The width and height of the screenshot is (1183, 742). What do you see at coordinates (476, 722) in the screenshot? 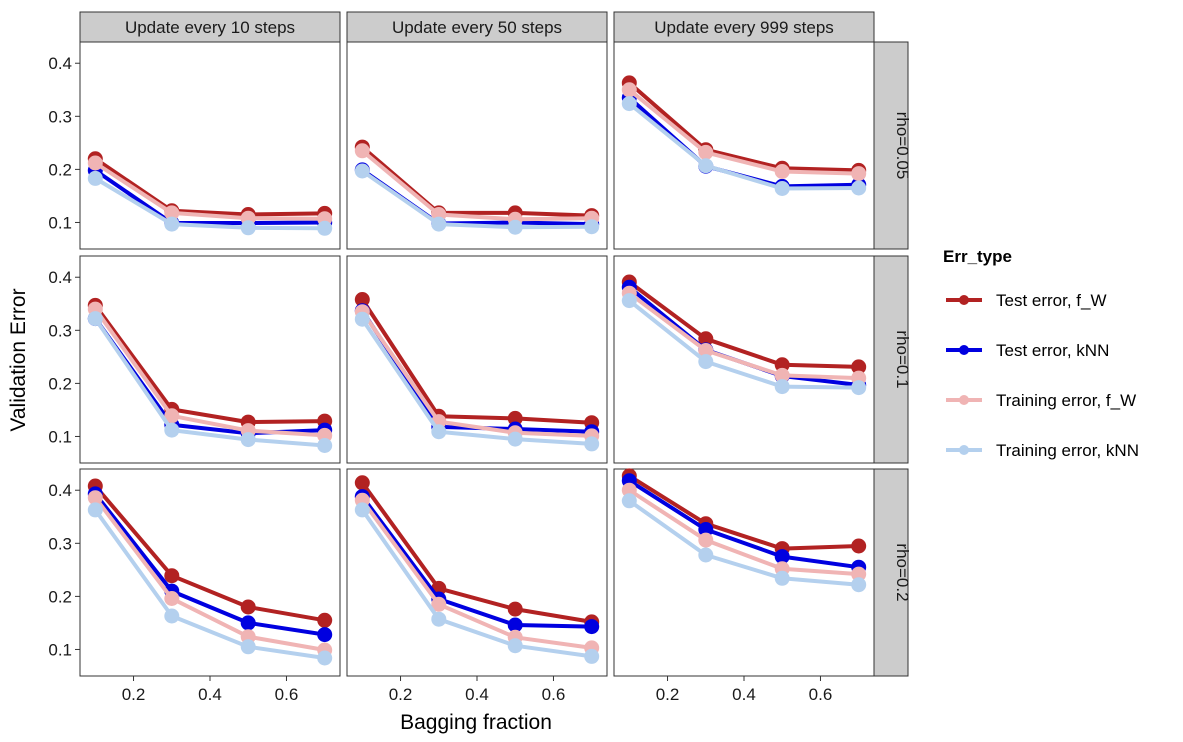
I see `x-axis-title: Bagging fraction` at bounding box center [476, 722].